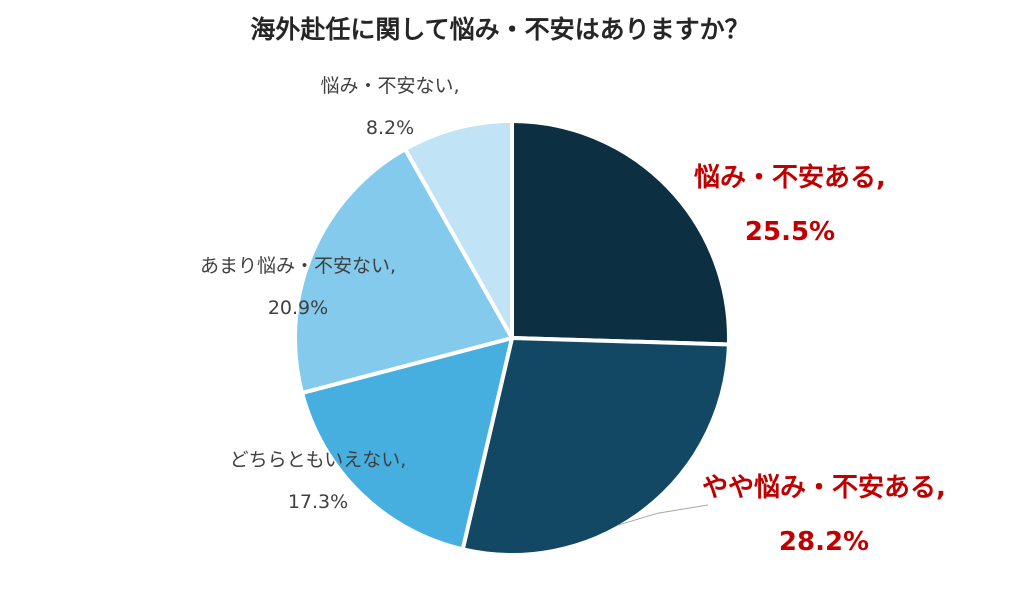 The image size is (1024, 608). What do you see at coordinates (824, 488) in the screenshot?
I see `slice-label: やや悩み・不安ある,` at bounding box center [824, 488].